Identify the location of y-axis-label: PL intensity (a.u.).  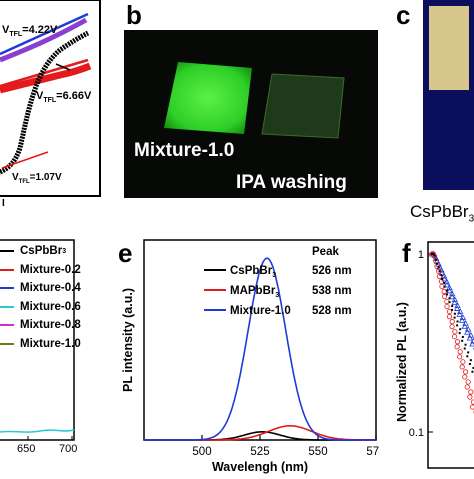
(128, 340).